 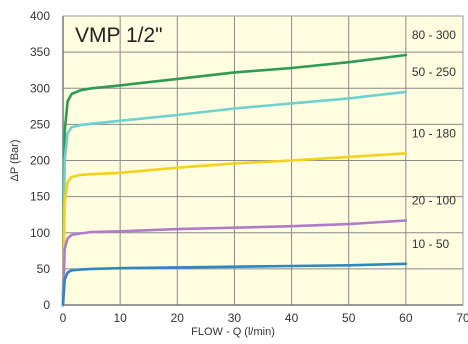 What do you see at coordinates (44, 269) in the screenshot?
I see `y-tick-label: 50` at bounding box center [44, 269].